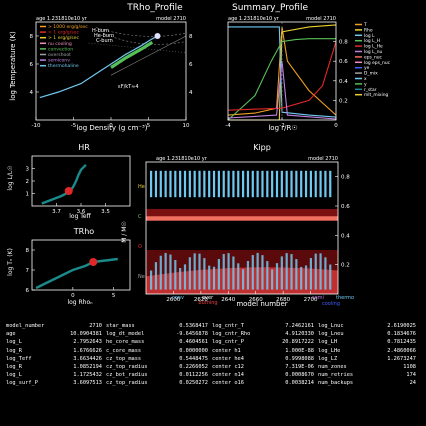  Describe the element at coordinates (28, 291) in the screenshot. I see `trho-small-ytick-label: 6` at that location.